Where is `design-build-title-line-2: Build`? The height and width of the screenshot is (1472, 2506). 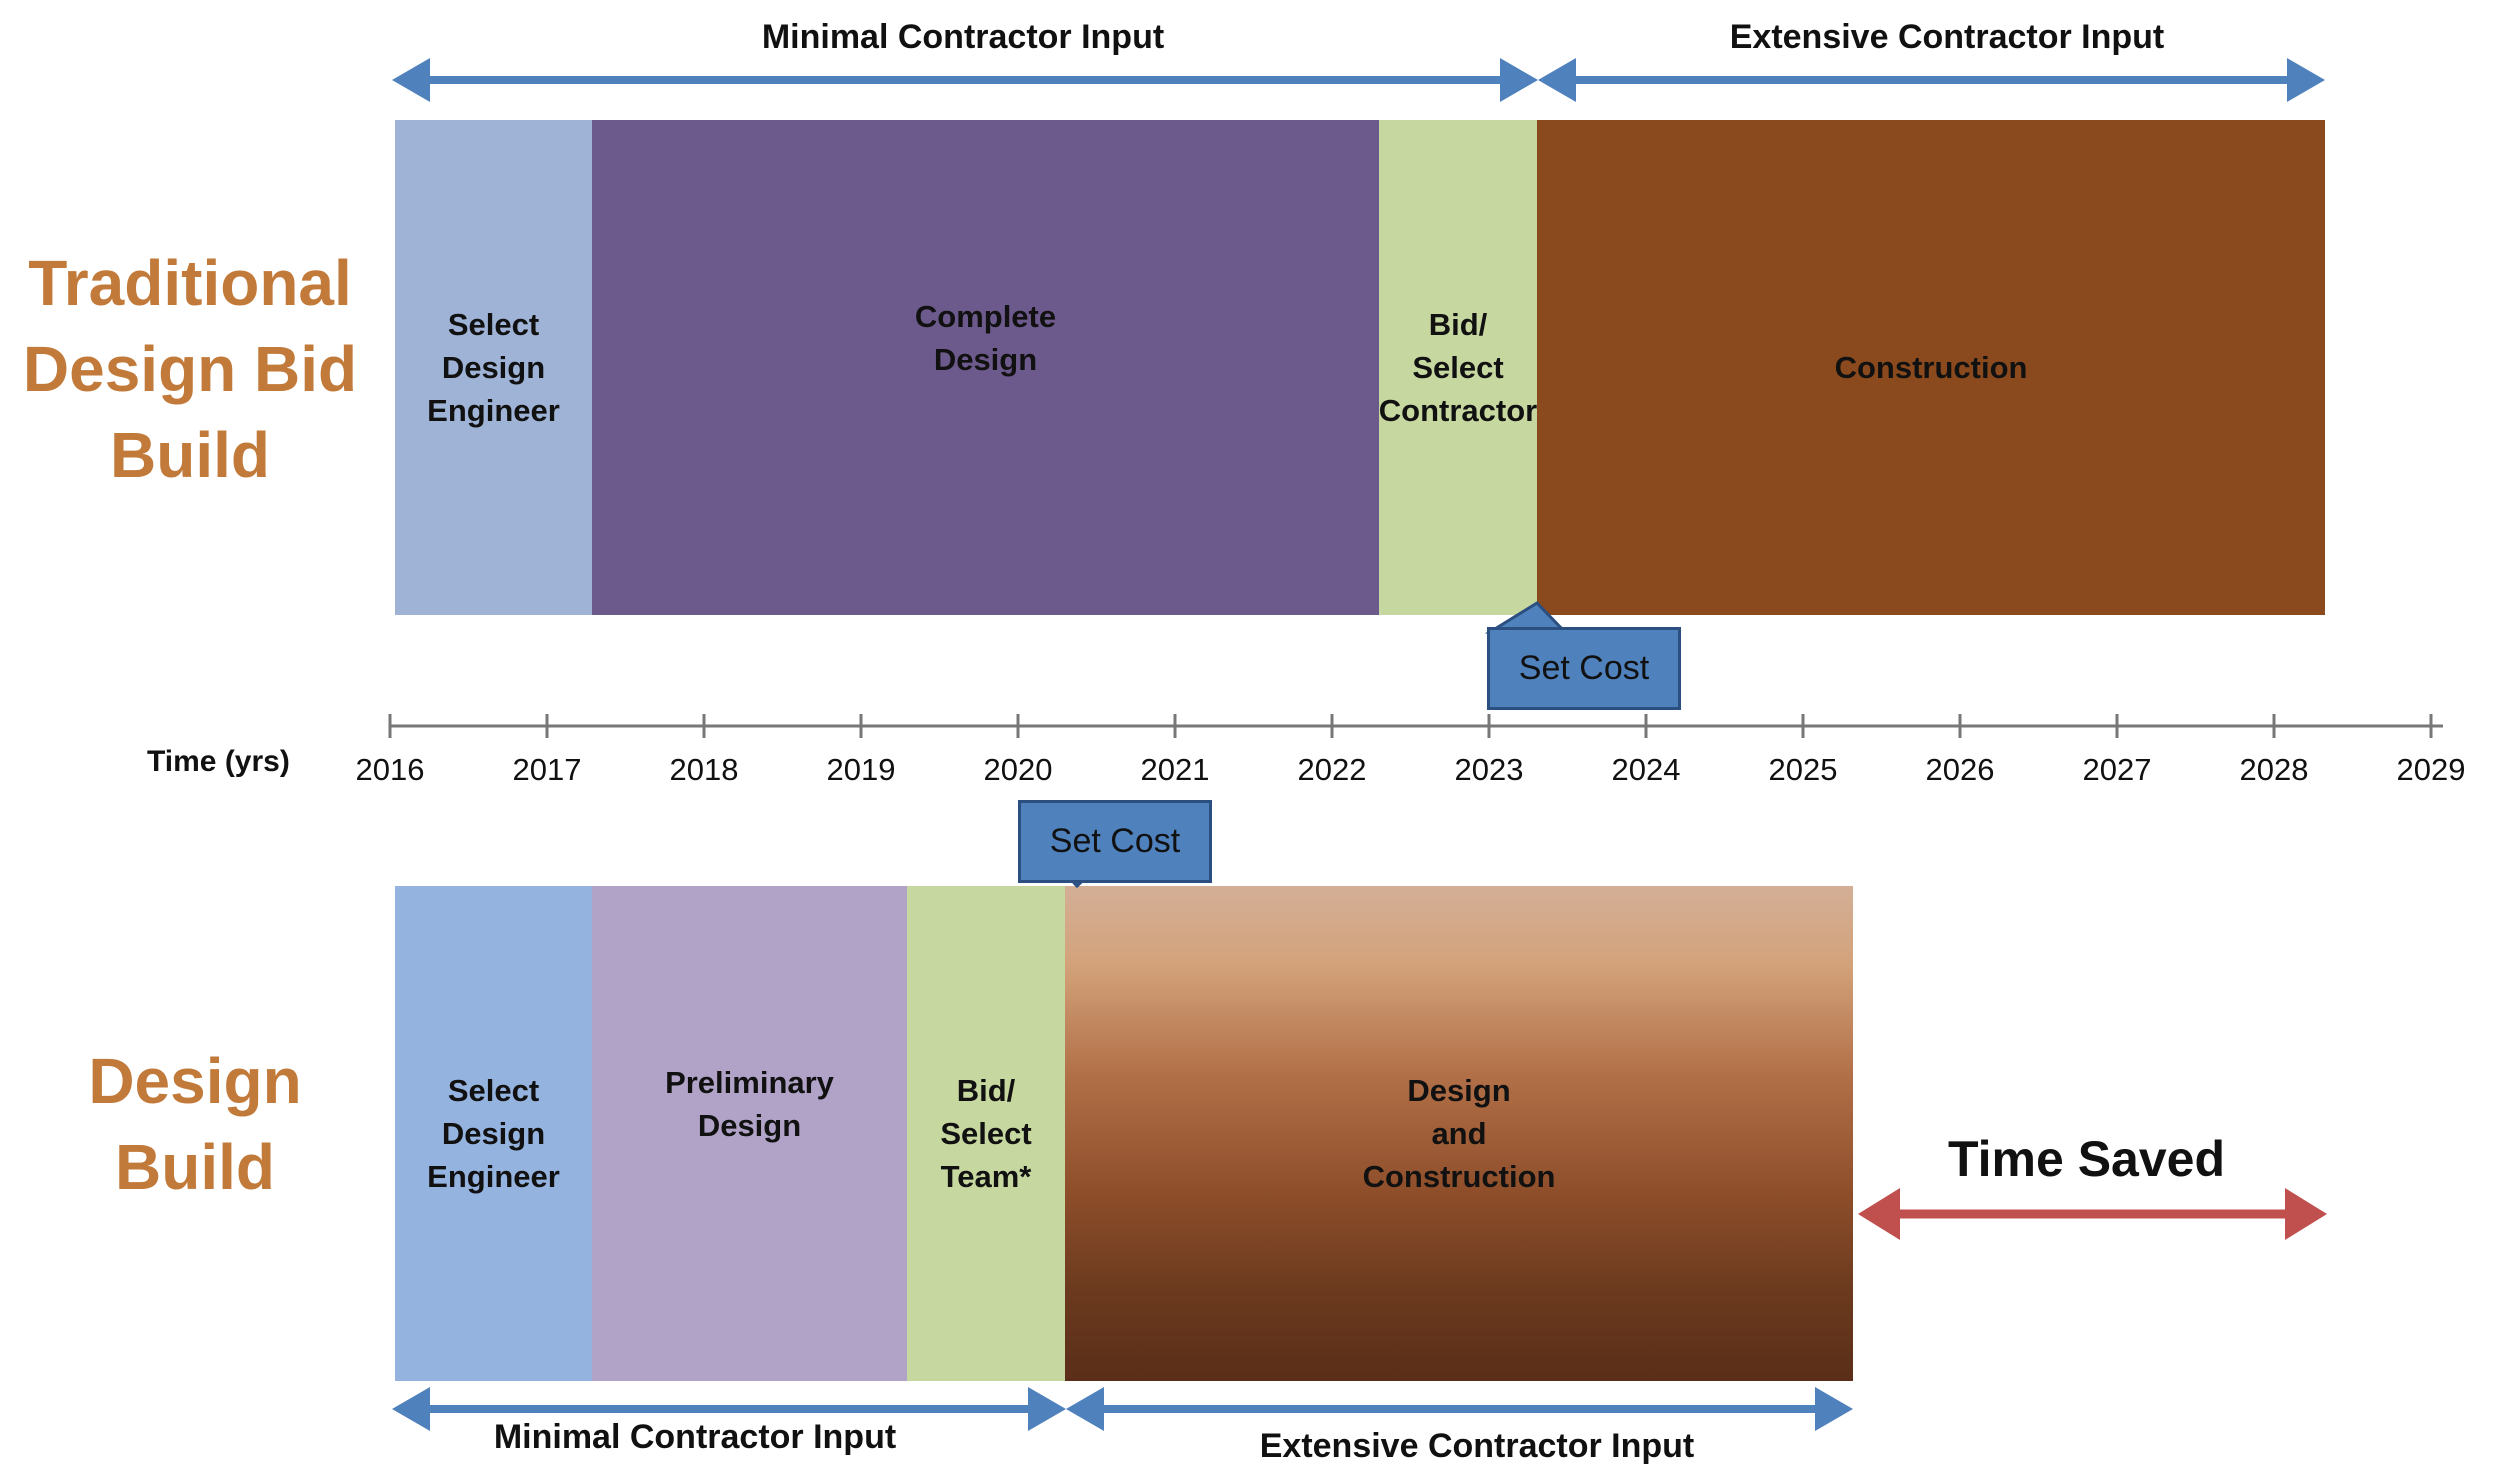 design-build-title-line-2: Build is located at coordinates (195, 1167).